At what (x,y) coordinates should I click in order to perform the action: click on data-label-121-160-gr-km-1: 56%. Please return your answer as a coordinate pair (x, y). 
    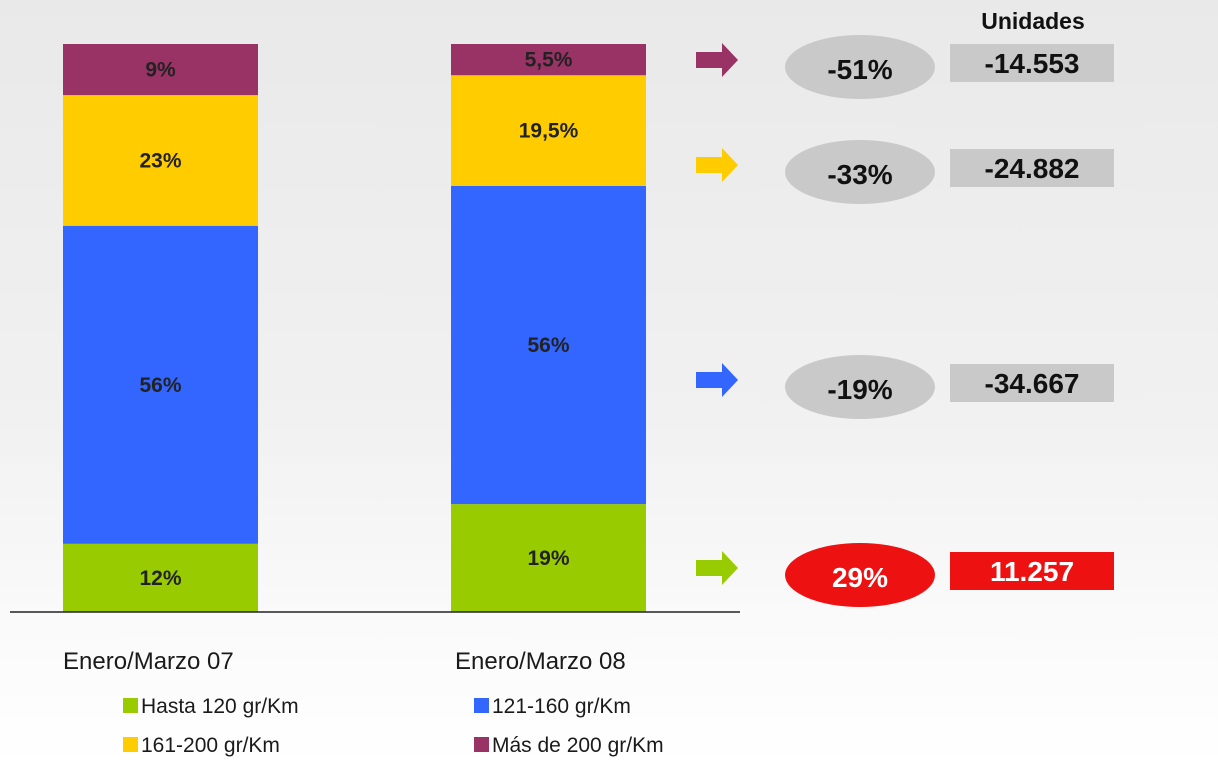
    Looking at the image, I should click on (160, 385).